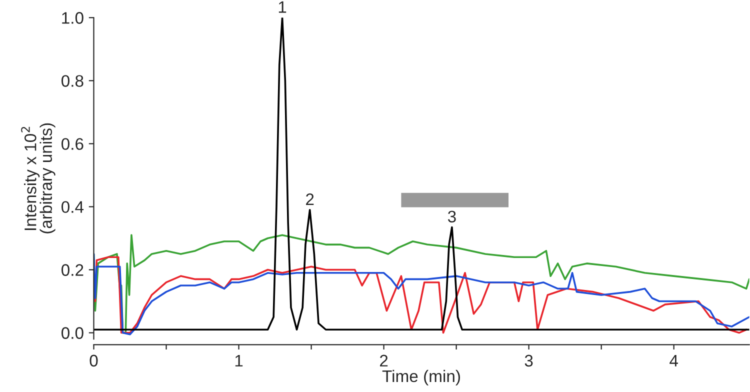  What do you see at coordinates (528, 360) in the screenshot?
I see `x-tick-label: 3` at bounding box center [528, 360].